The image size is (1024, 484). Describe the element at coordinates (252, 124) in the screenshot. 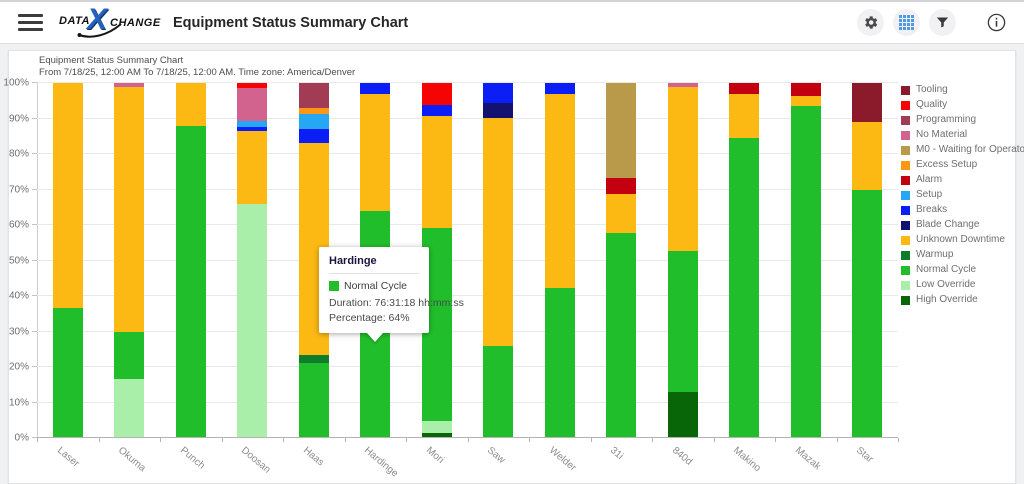

I see `bar-segment-doosan-setup` at that location.